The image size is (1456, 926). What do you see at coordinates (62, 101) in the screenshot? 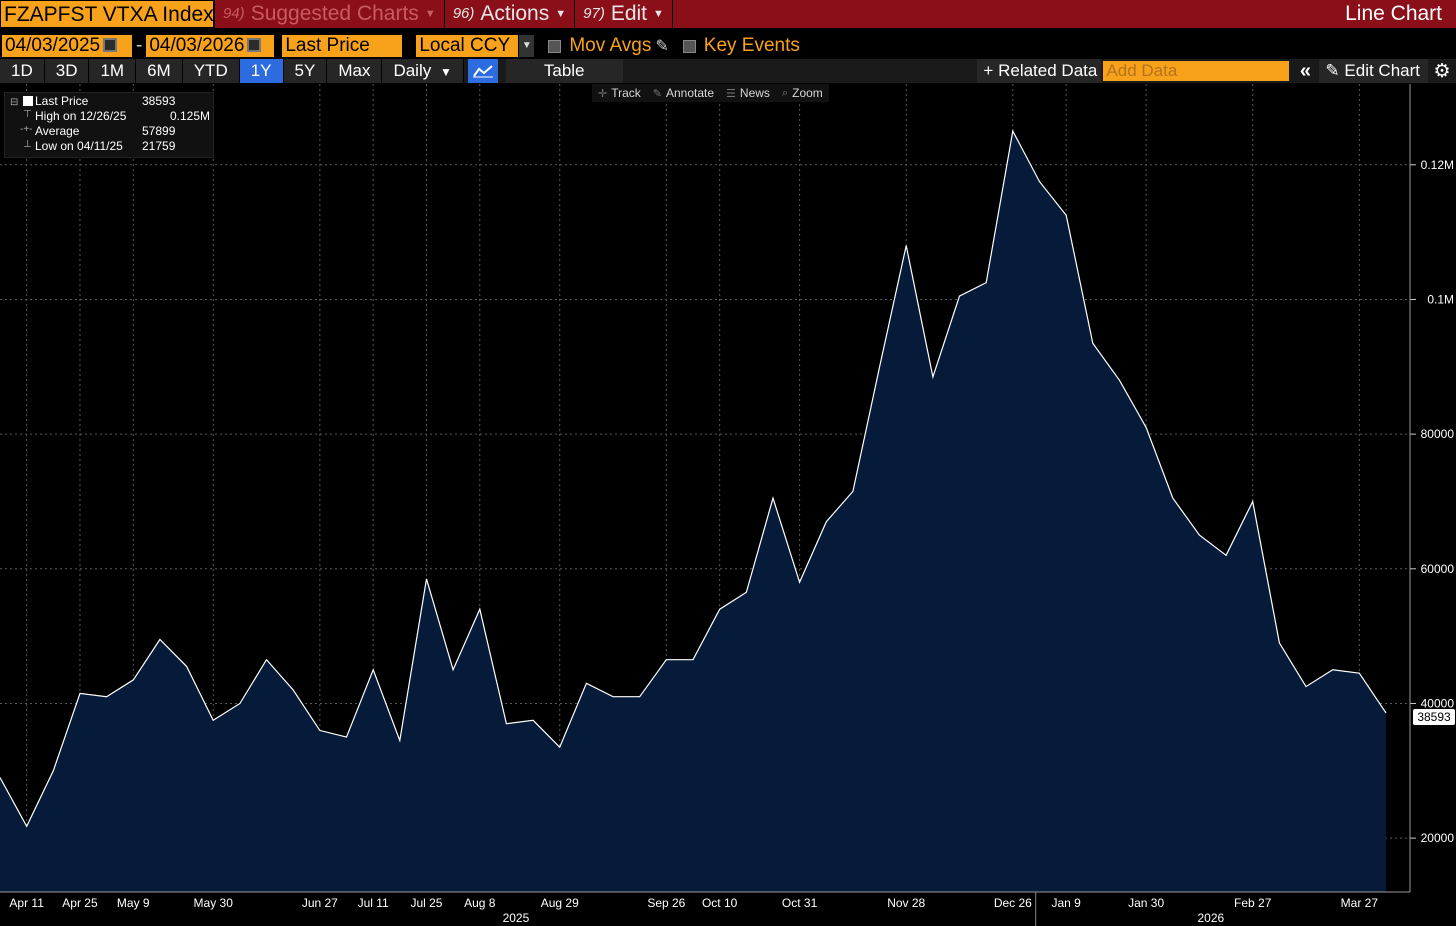
I see `legend-last-label: Last Price` at bounding box center [62, 101].